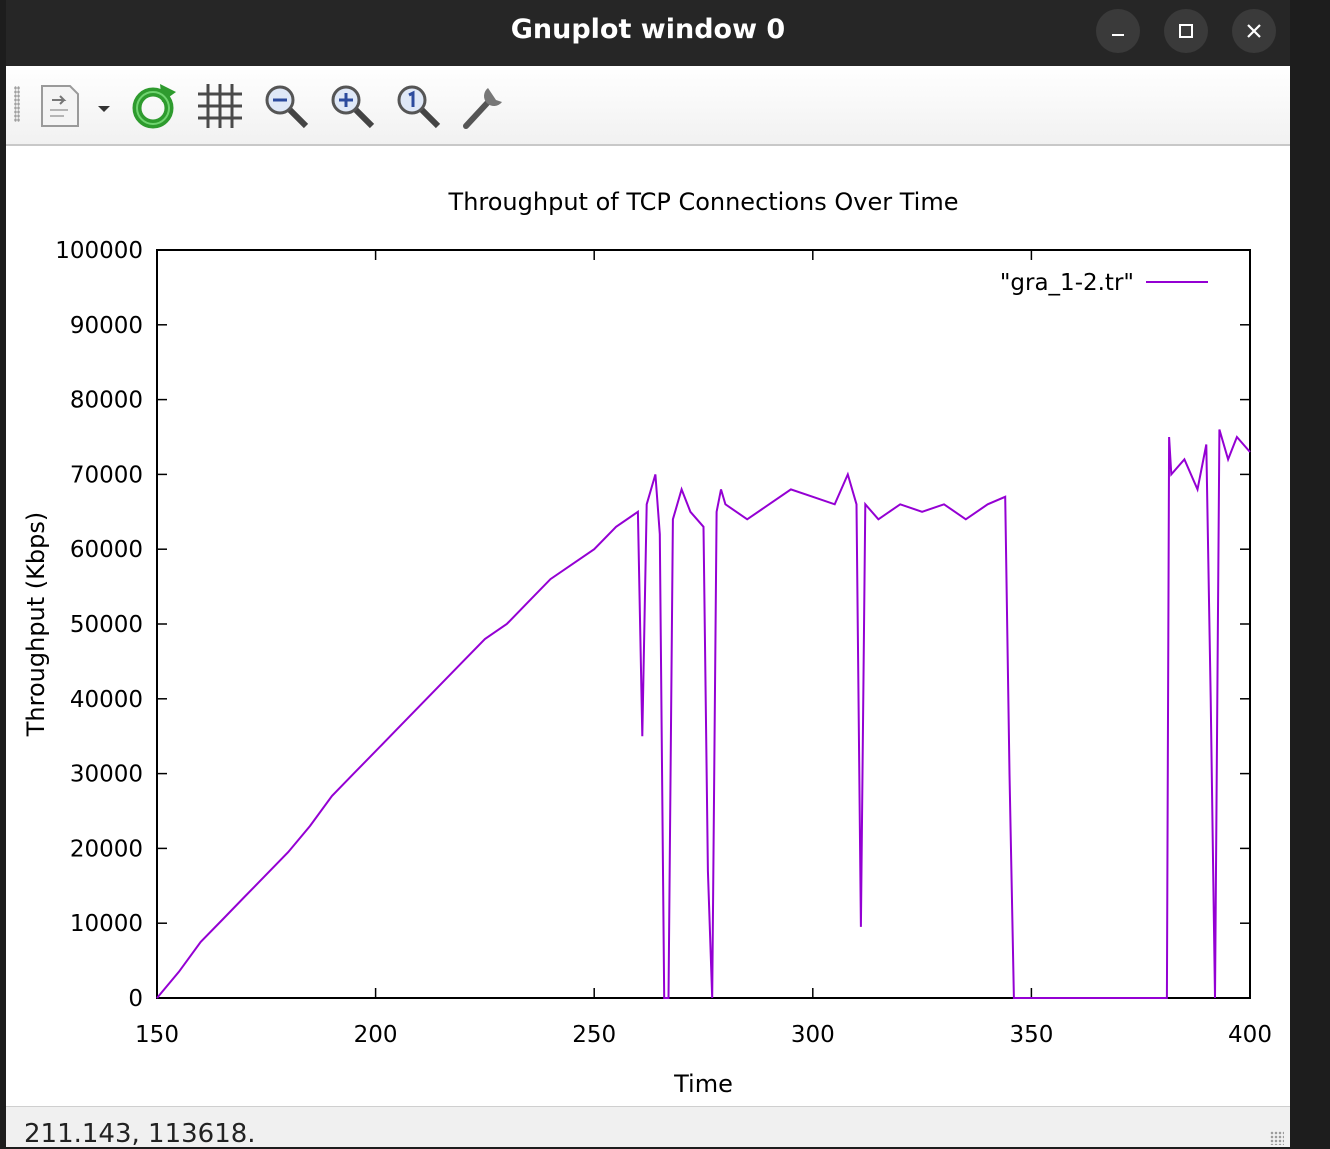  What do you see at coordinates (106, 550) in the screenshot?
I see `y-tick-label: 60000` at bounding box center [106, 550].